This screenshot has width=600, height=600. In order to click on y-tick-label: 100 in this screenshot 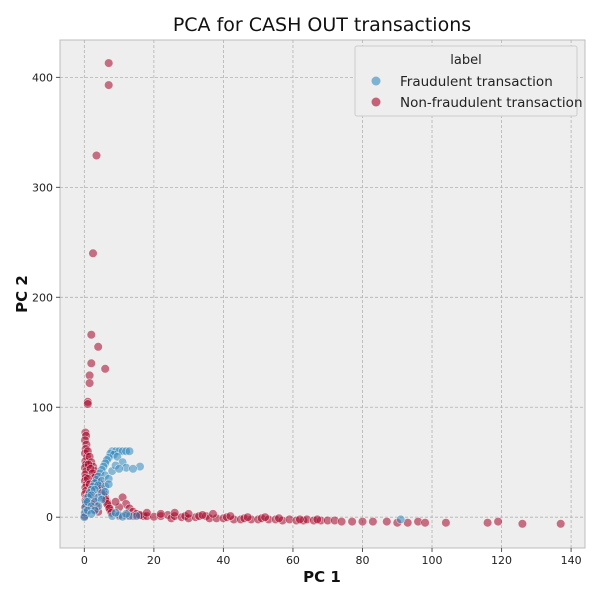, I will do `click(42, 407)`.